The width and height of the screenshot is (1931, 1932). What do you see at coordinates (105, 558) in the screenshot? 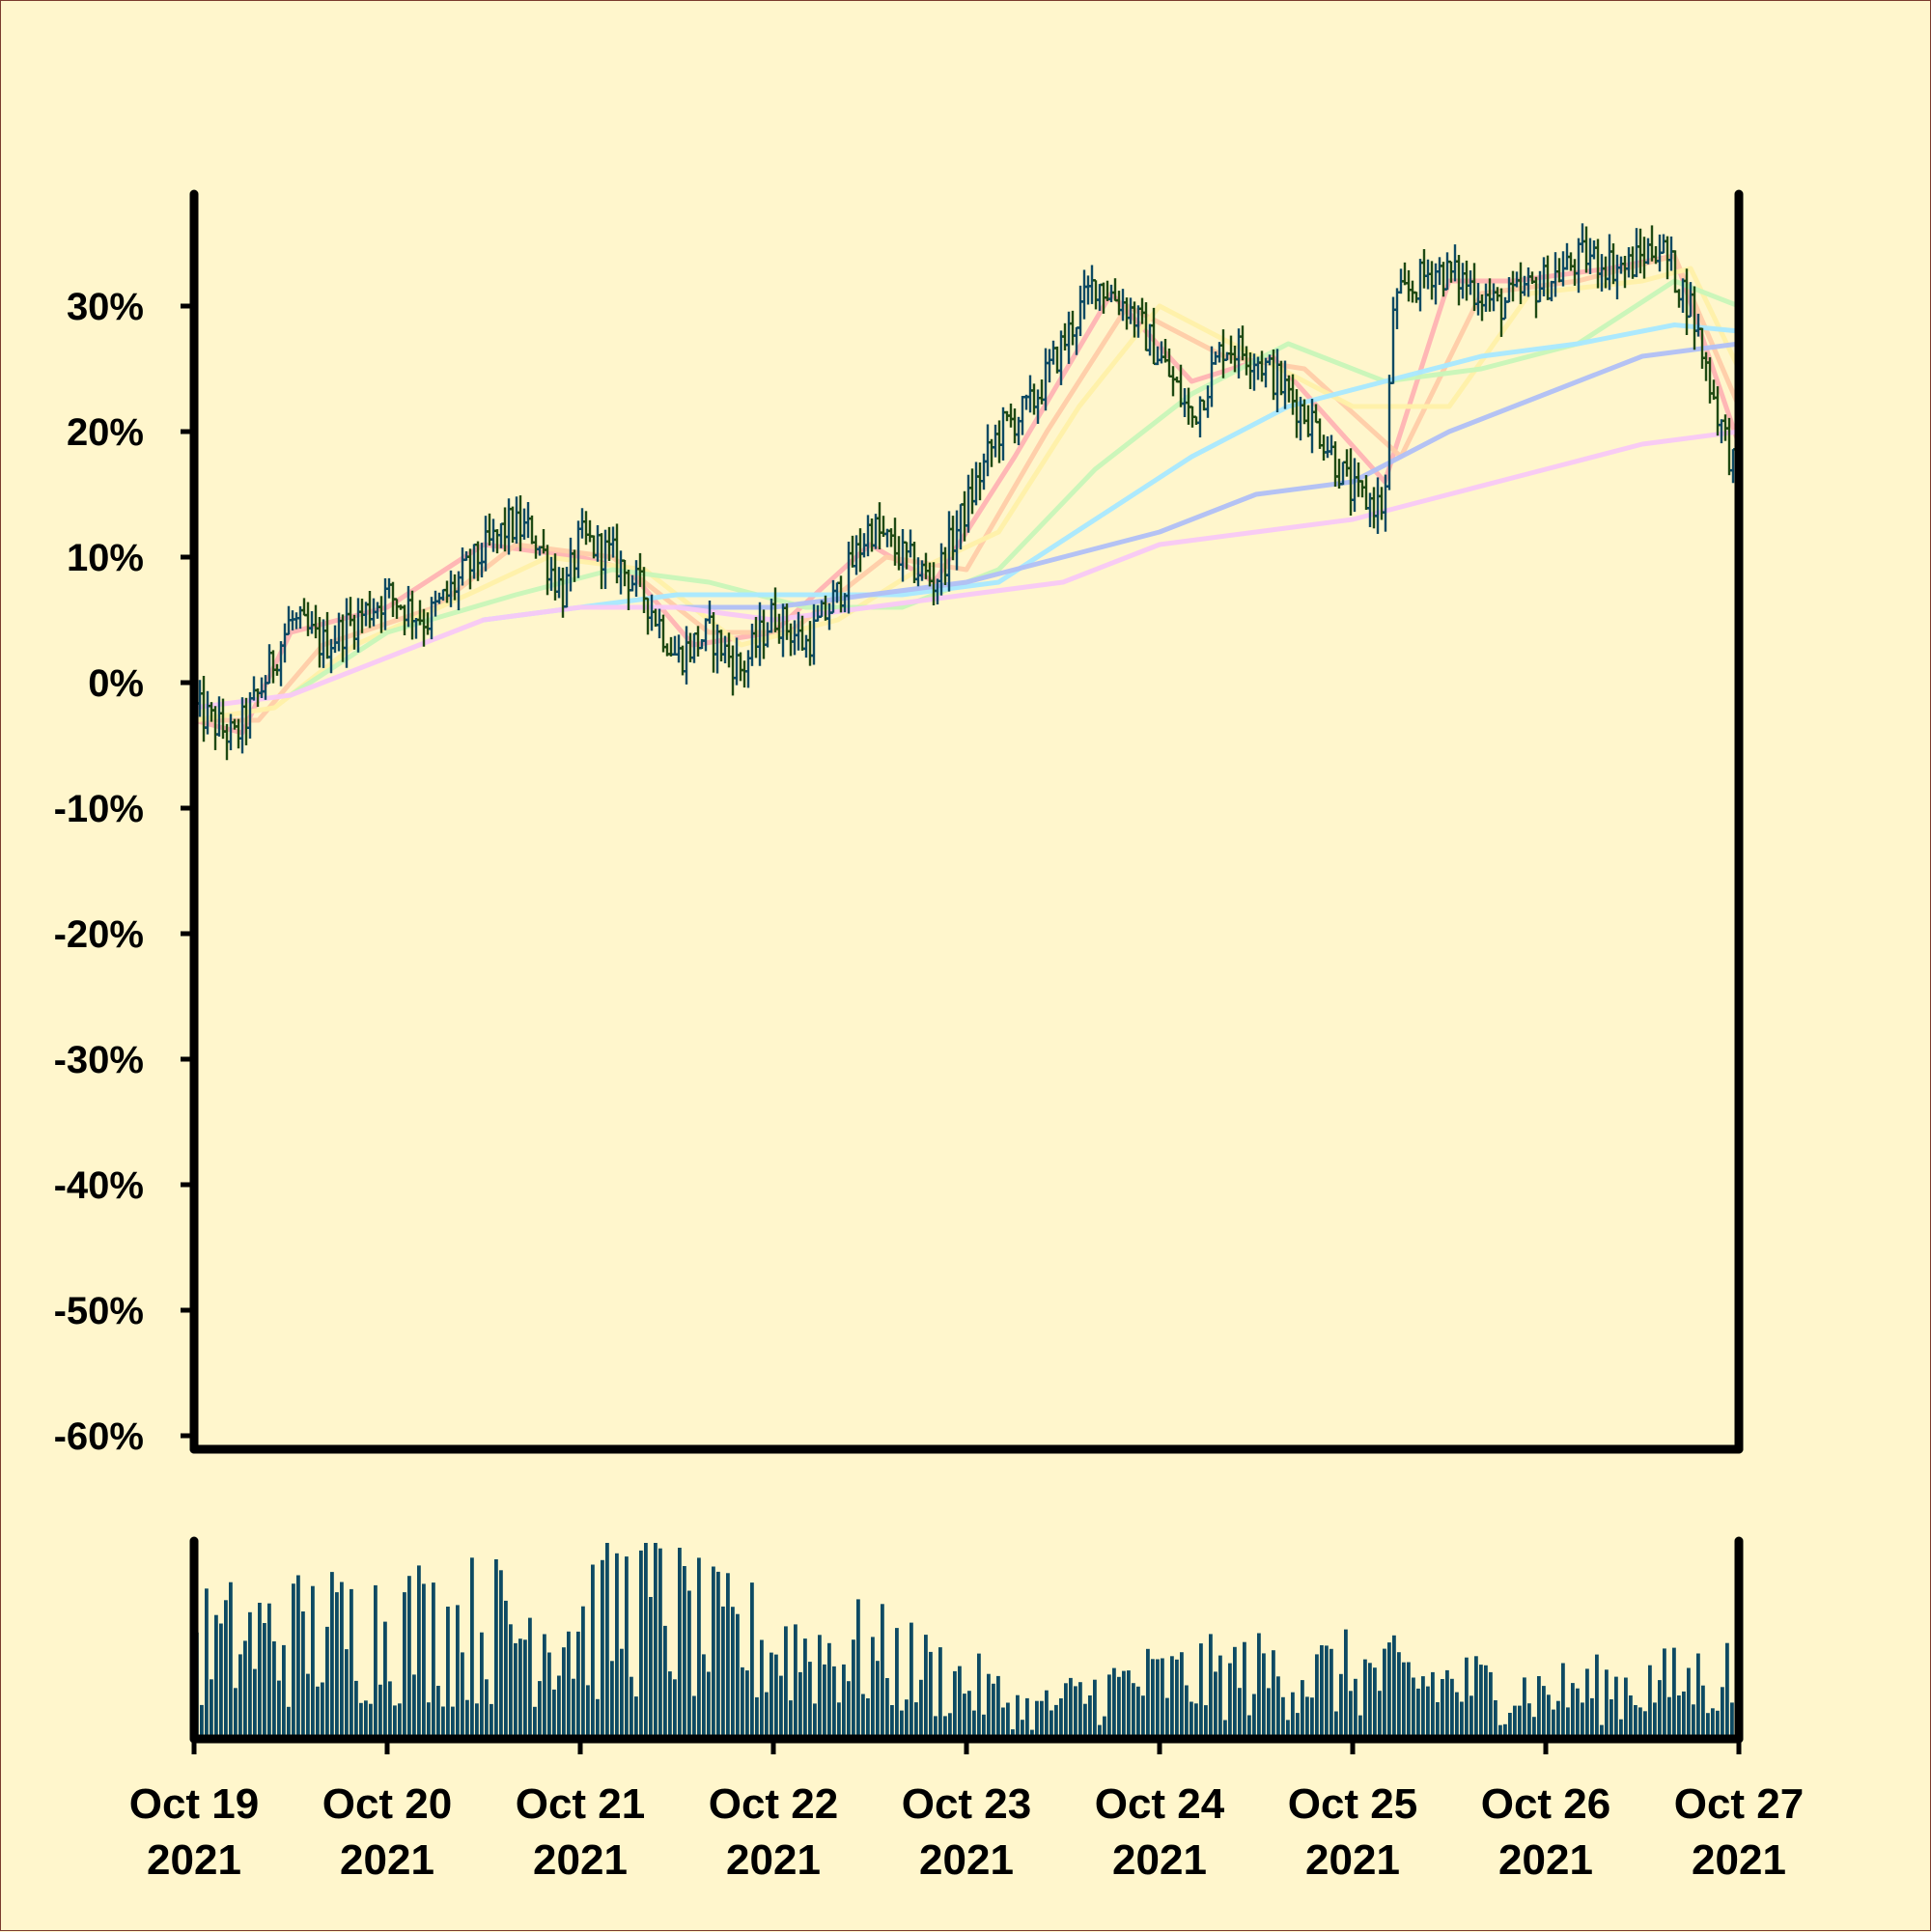
I see `y-tick-label: 10%` at bounding box center [105, 558].